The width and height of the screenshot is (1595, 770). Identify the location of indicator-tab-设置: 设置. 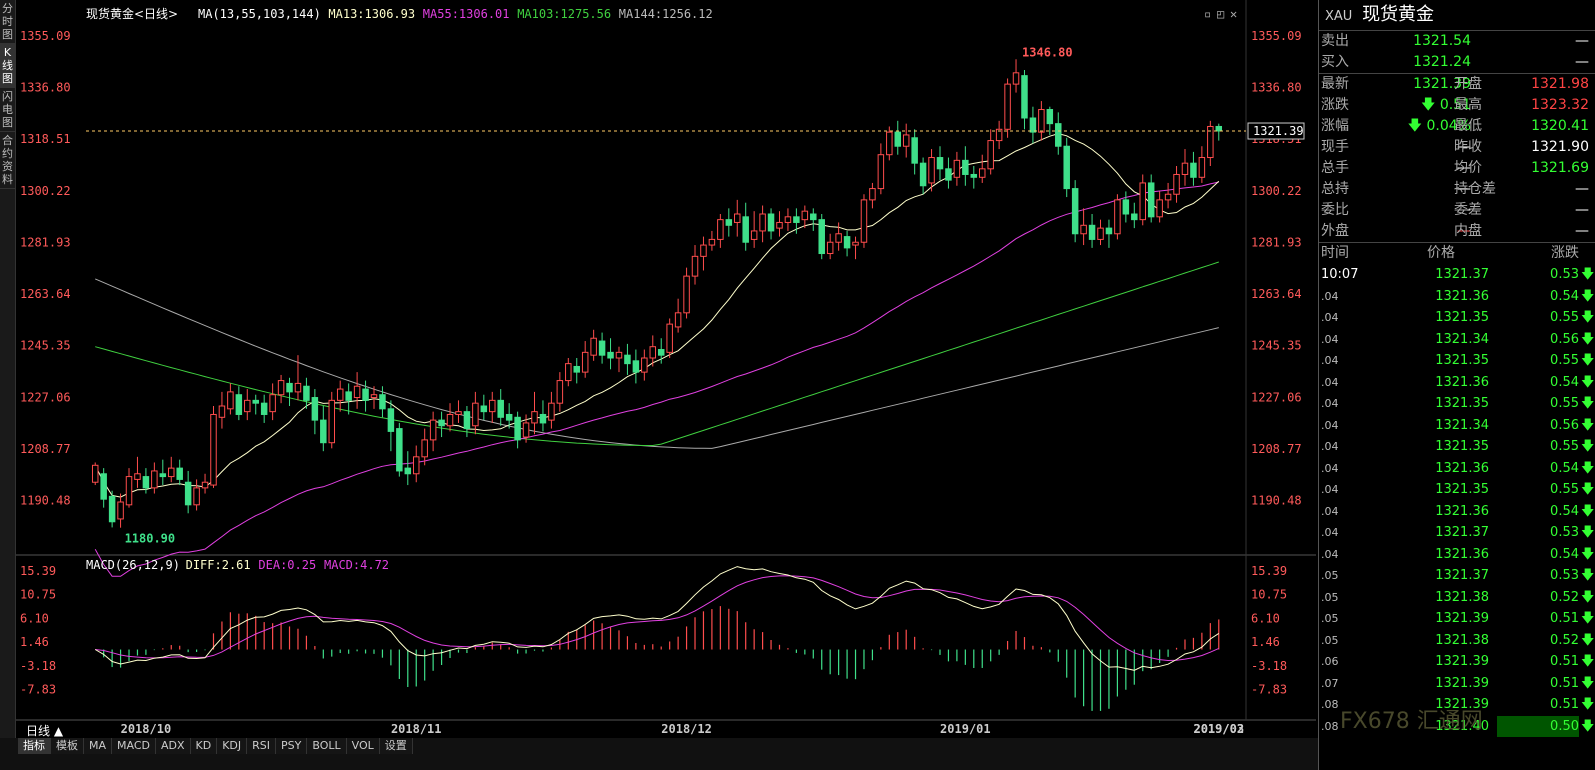
(396, 746).